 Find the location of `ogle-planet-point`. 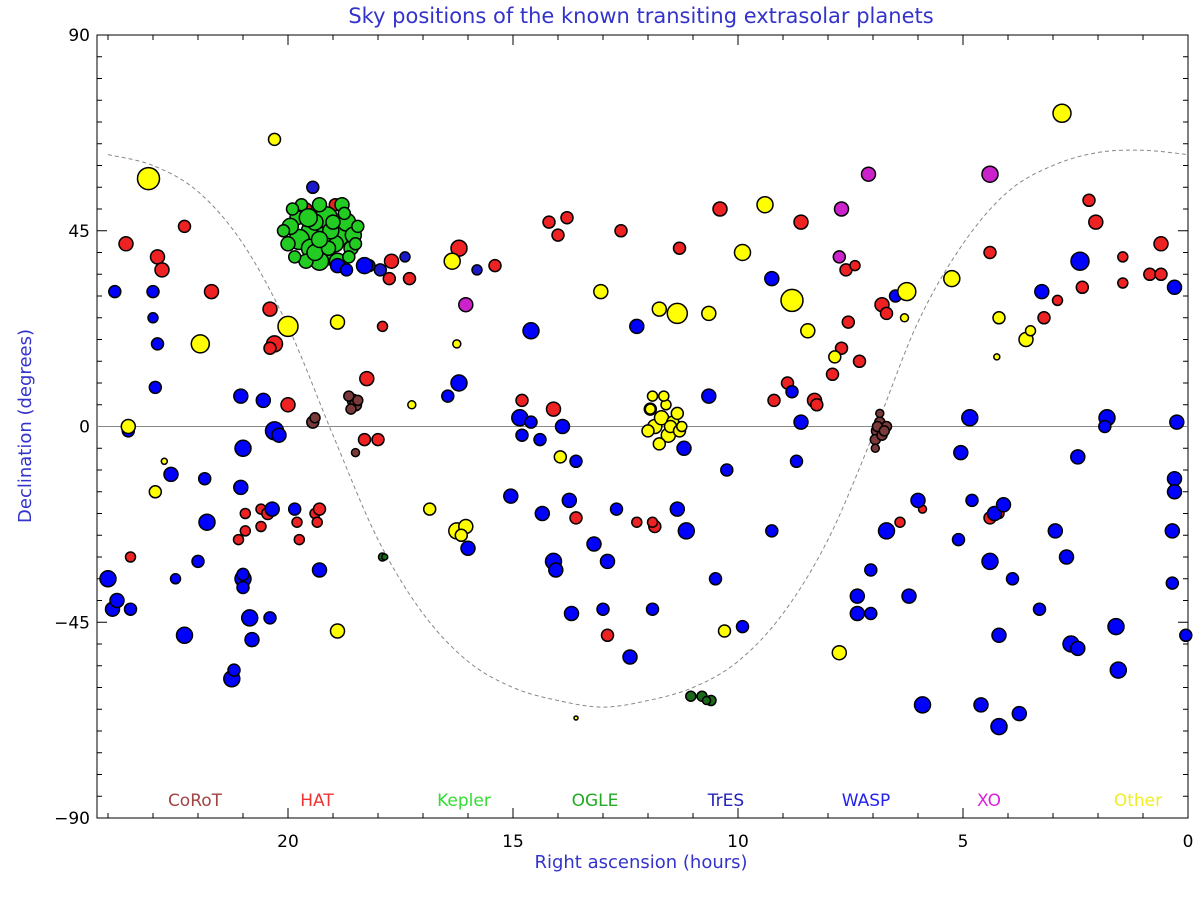

ogle-planet-point is located at coordinates (706, 700).